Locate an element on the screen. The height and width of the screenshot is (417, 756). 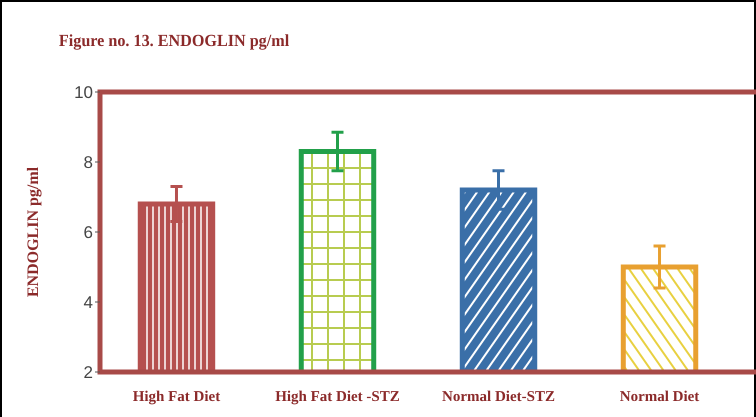
x-tick-label: High Fat Diet is located at coordinates (176, 397).